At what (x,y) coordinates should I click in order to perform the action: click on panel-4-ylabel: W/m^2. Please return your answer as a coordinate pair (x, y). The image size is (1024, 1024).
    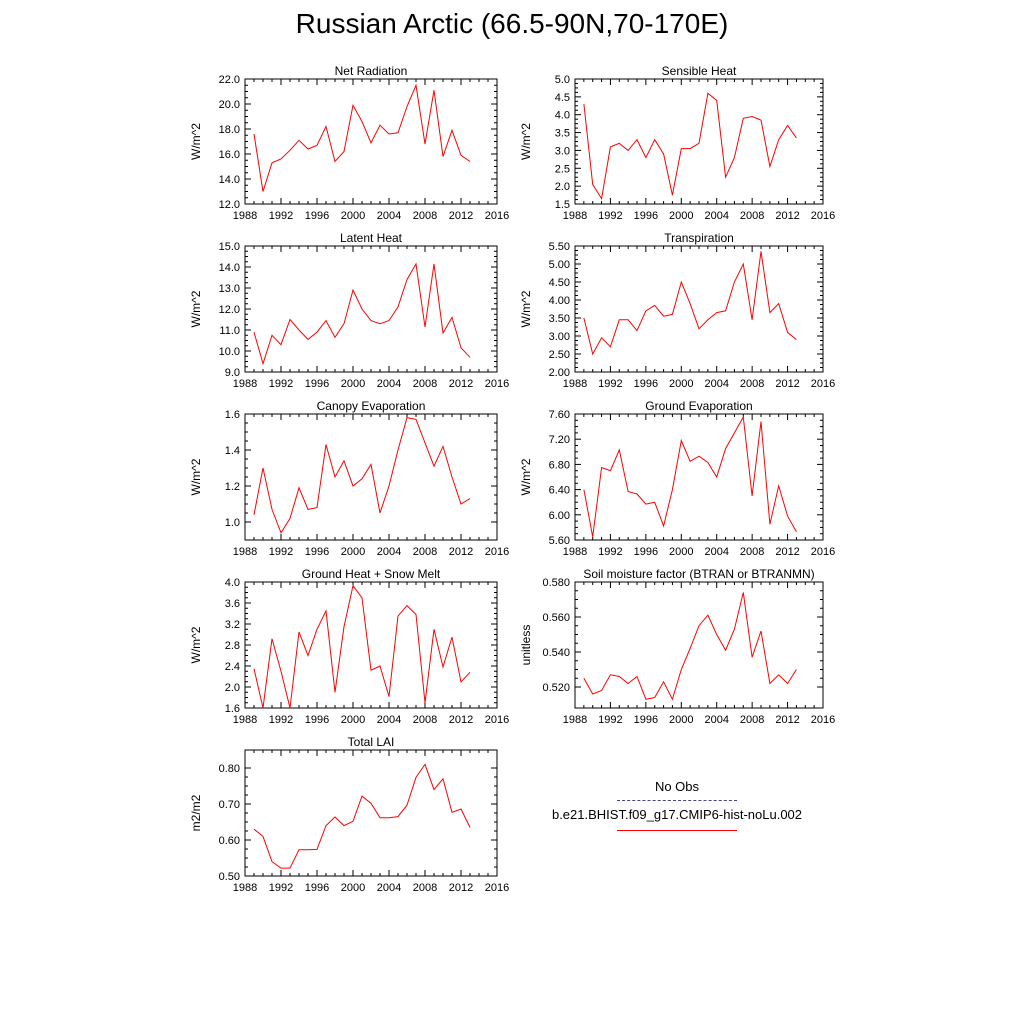
    Looking at the image, I should click on (526, 308).